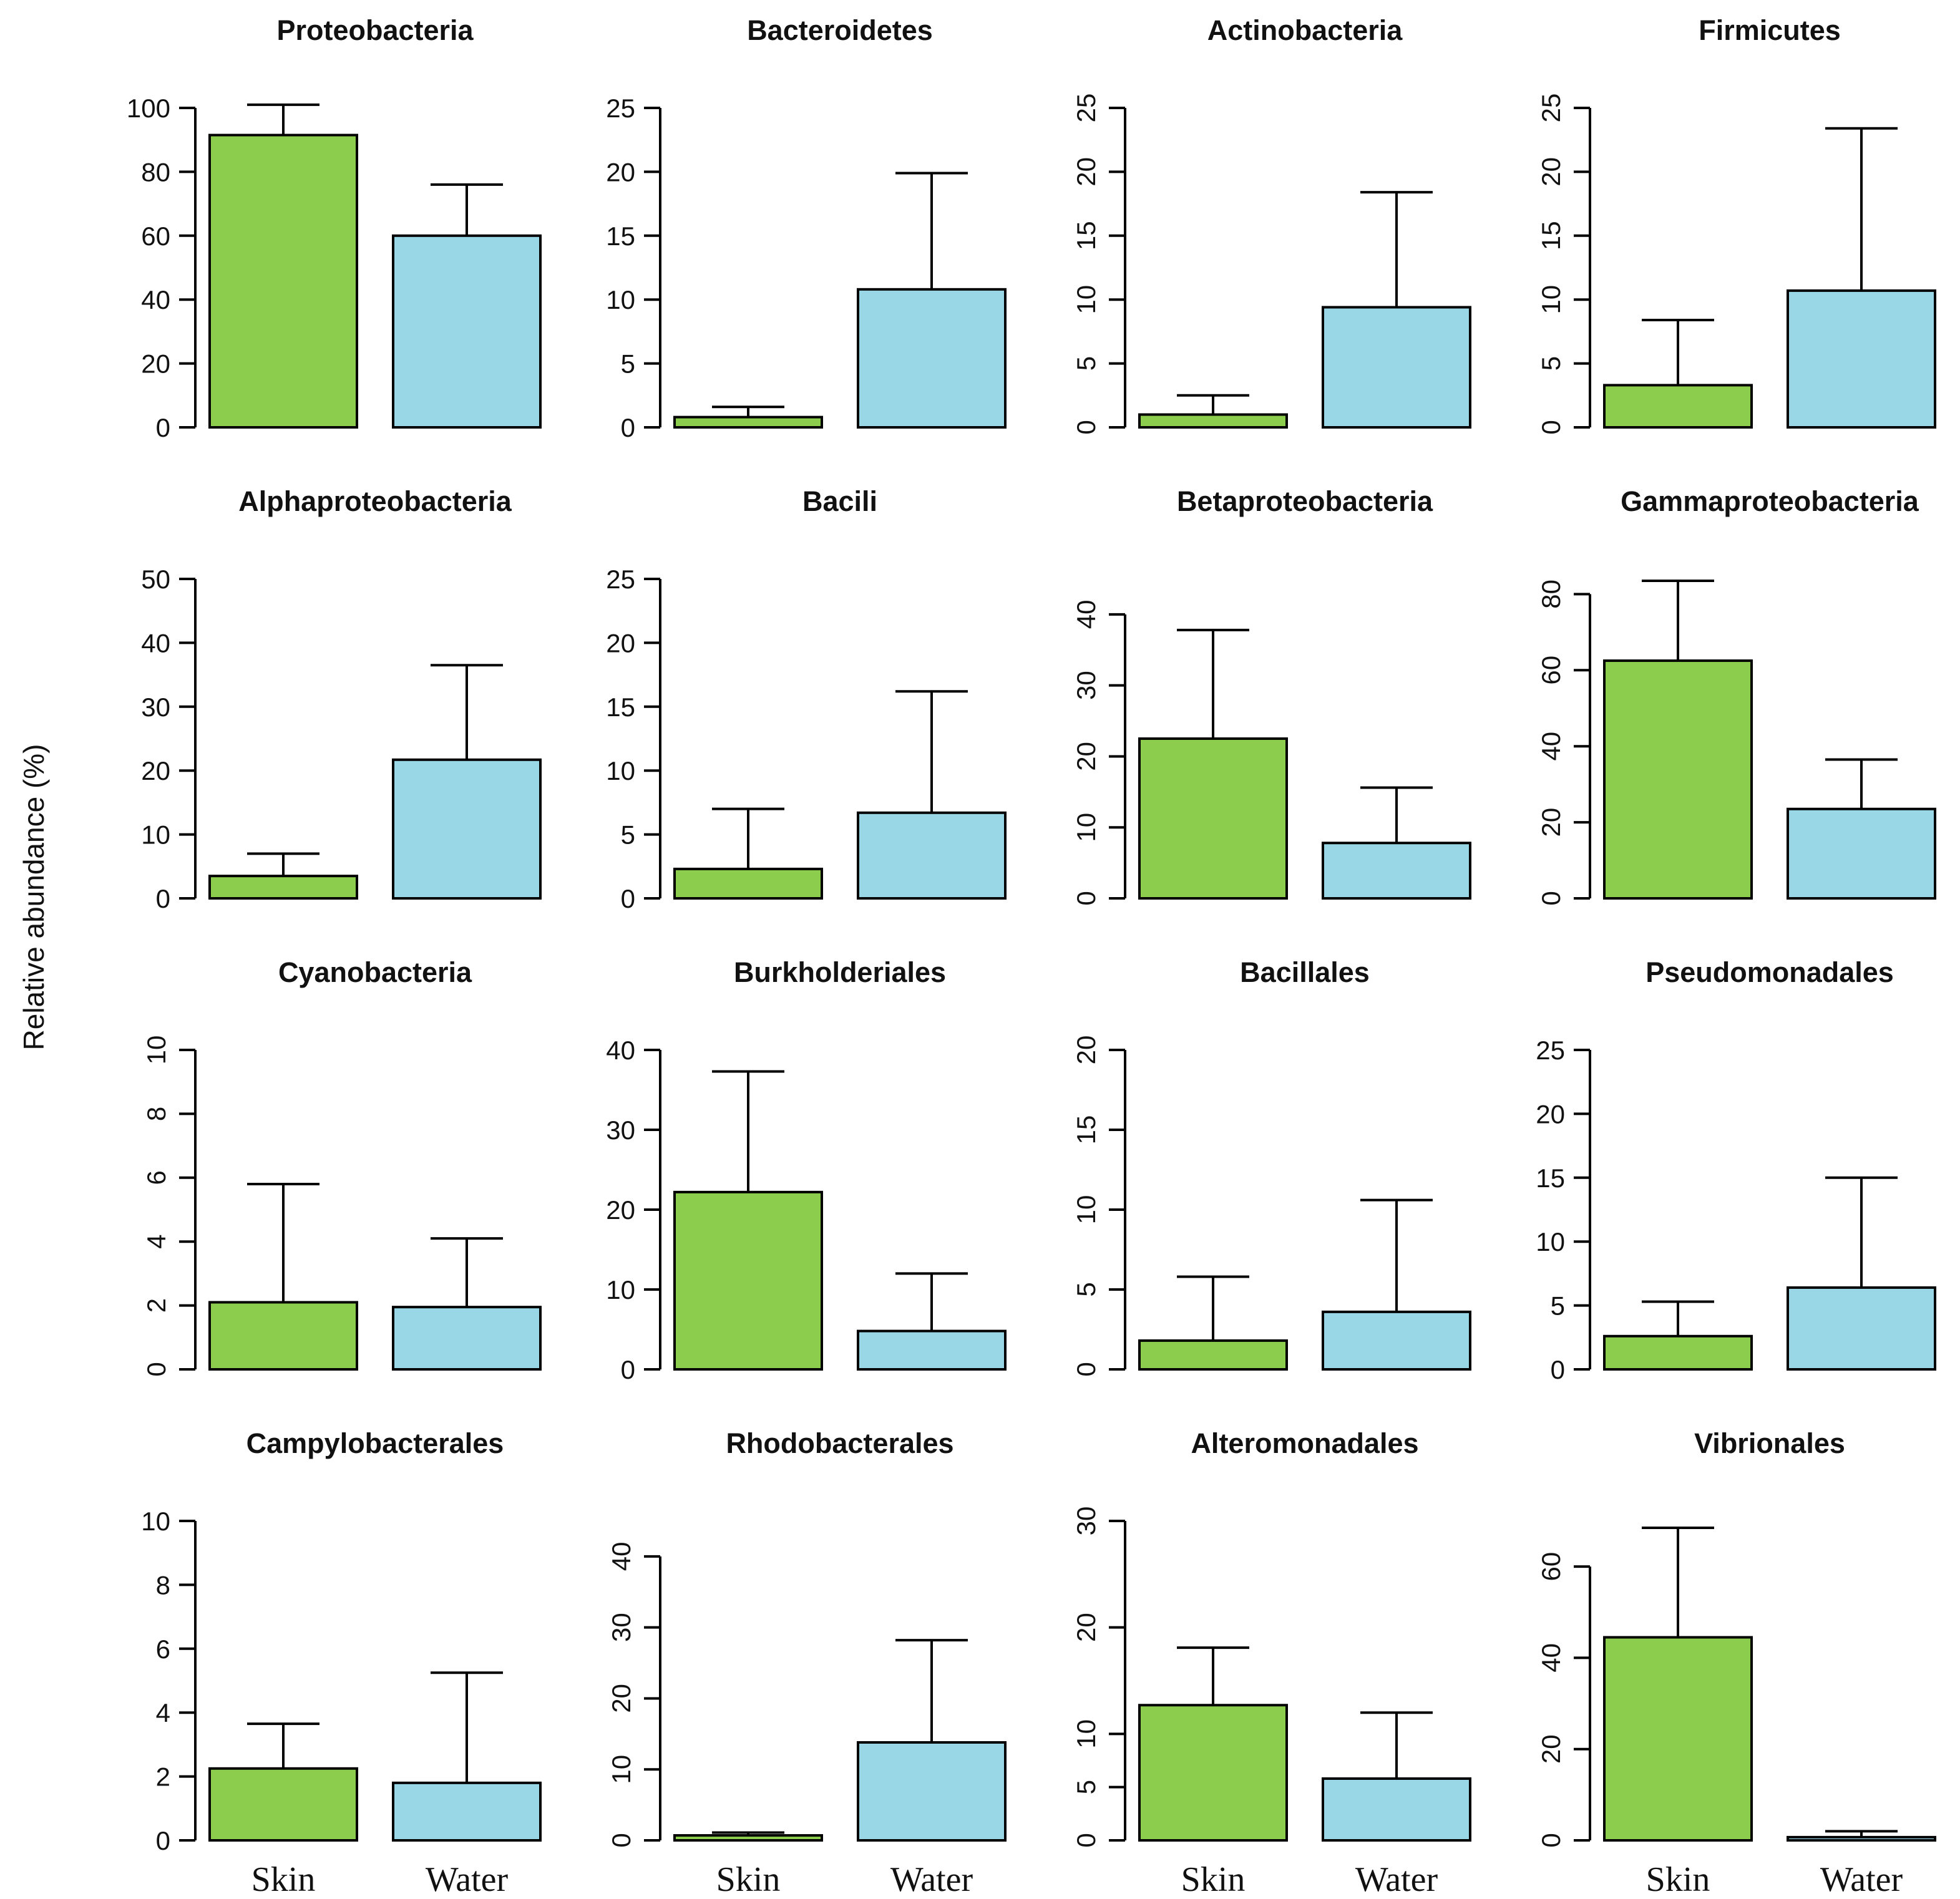 This screenshot has height=1899, width=1960. I want to click on panel-title: Bacillales, so click(1305, 972).